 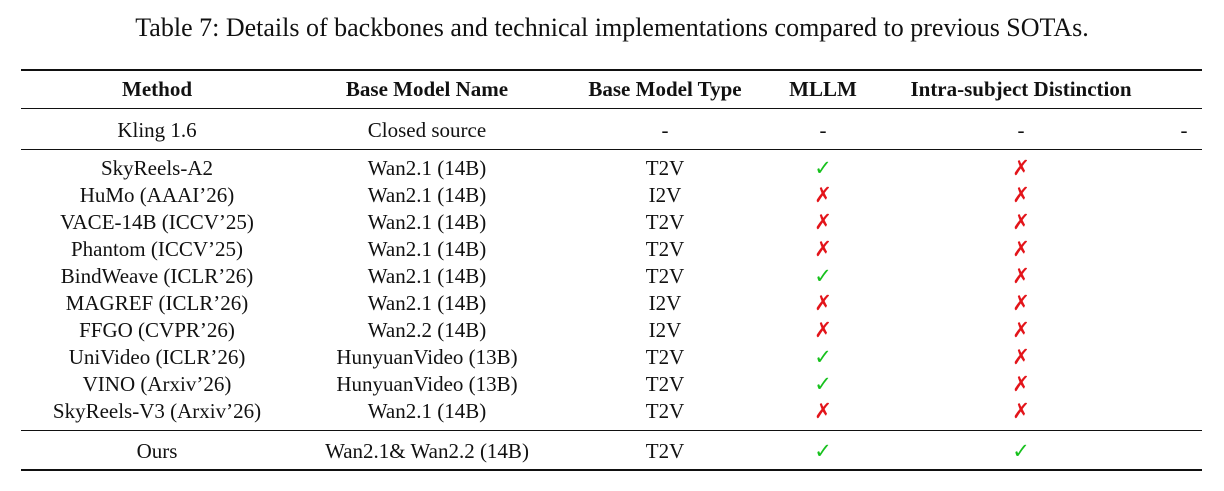 What do you see at coordinates (611, 149) in the screenshot?
I see `closed-rule` at bounding box center [611, 149].